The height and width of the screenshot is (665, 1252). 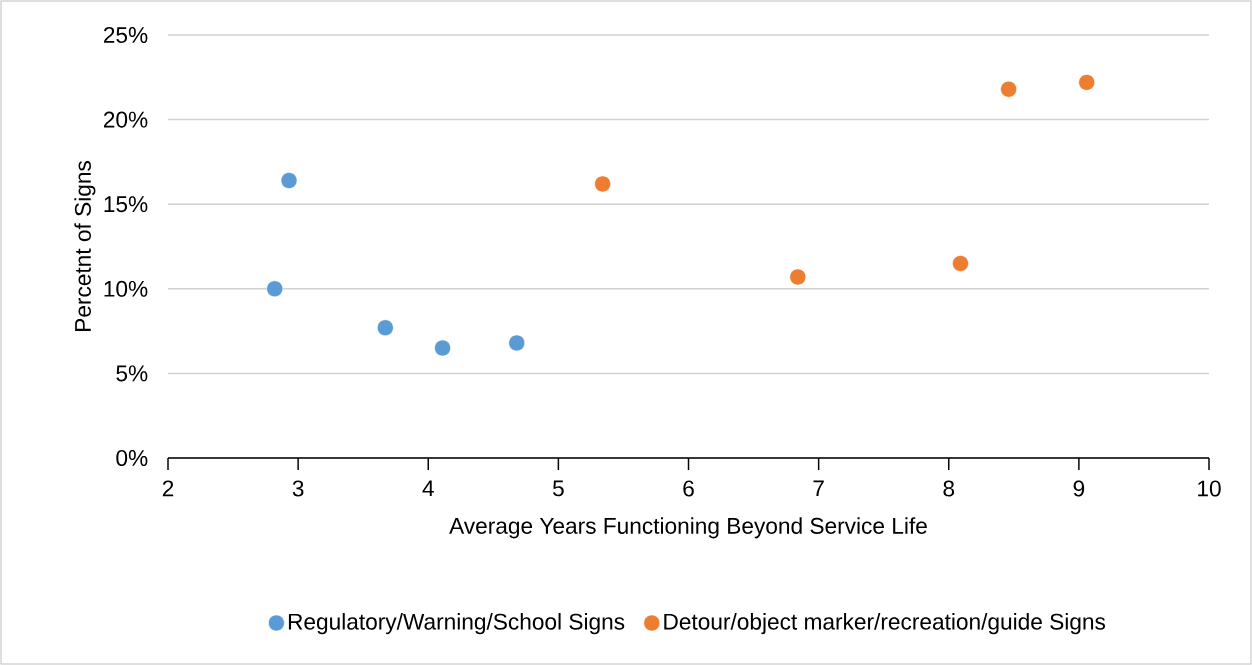 What do you see at coordinates (168, 488) in the screenshot?
I see `x-tick-label: 2` at bounding box center [168, 488].